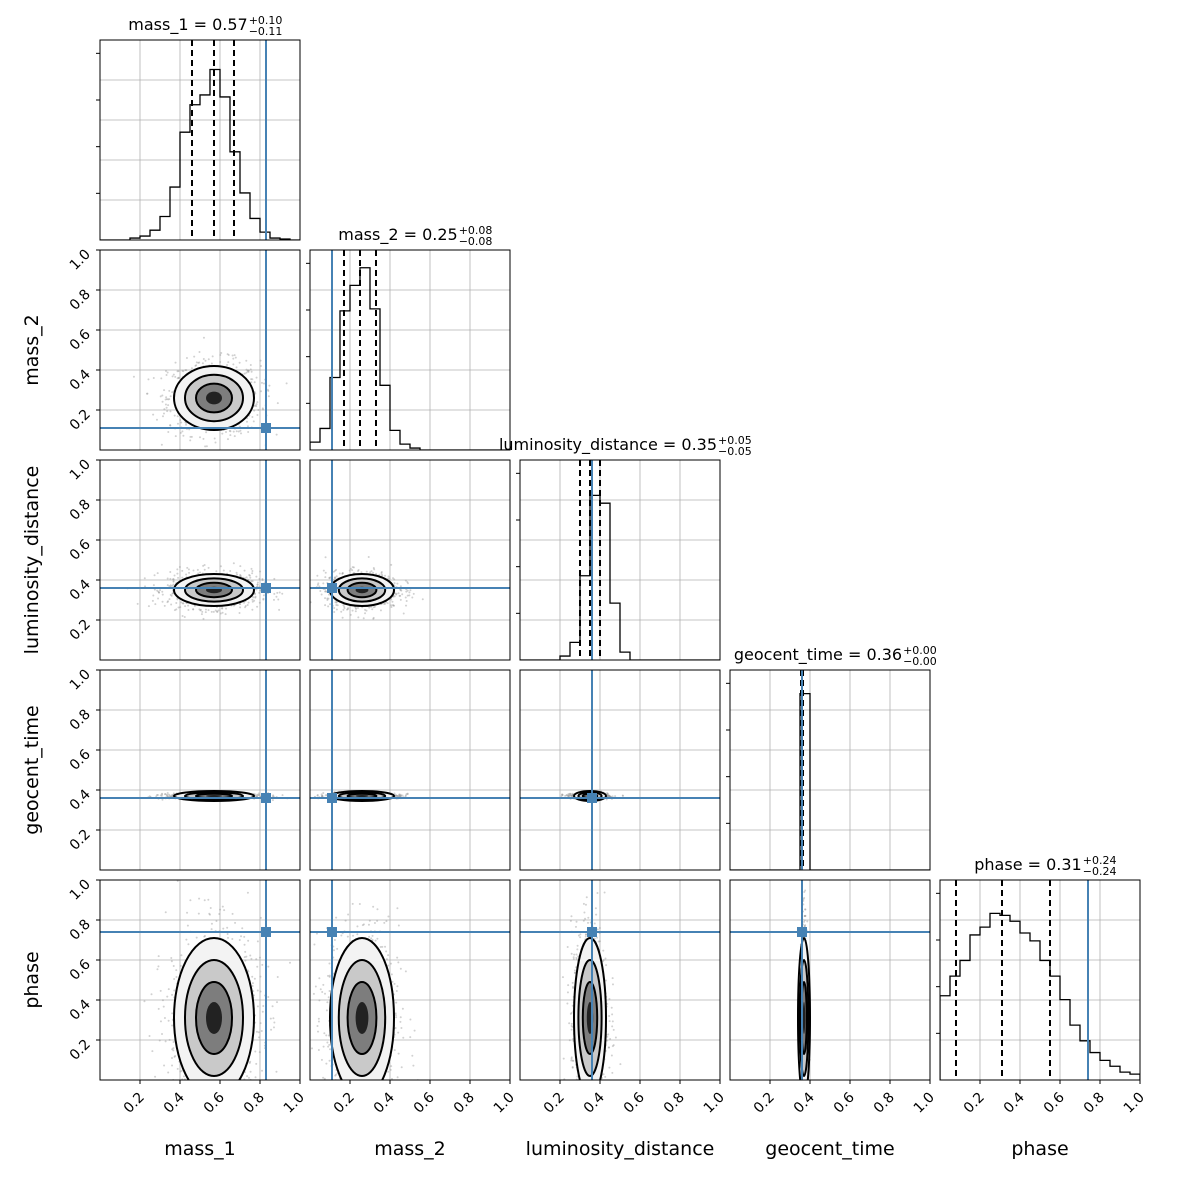 Image resolution: width=1180 pixels, height=1180 pixels. What do you see at coordinates (1039, 1149) in the screenshot?
I see `x-axis-label: phase` at bounding box center [1039, 1149].